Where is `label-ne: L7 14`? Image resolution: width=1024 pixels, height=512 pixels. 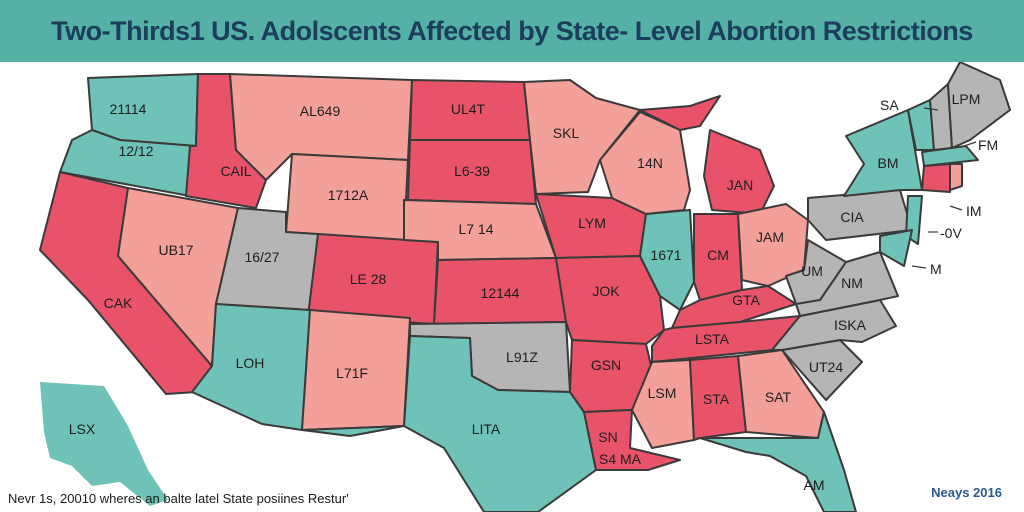
label-ne: L7 14 is located at coordinates (475, 229).